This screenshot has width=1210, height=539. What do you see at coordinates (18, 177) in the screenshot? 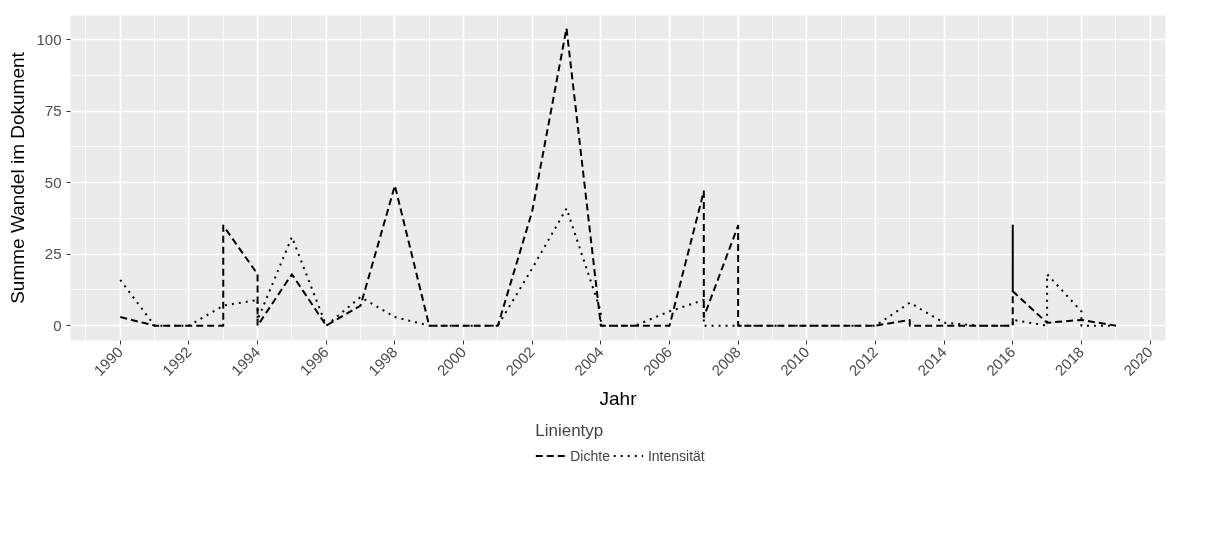
I see `y-axis-title: Summe Wandel im Dokument` at bounding box center [18, 177].